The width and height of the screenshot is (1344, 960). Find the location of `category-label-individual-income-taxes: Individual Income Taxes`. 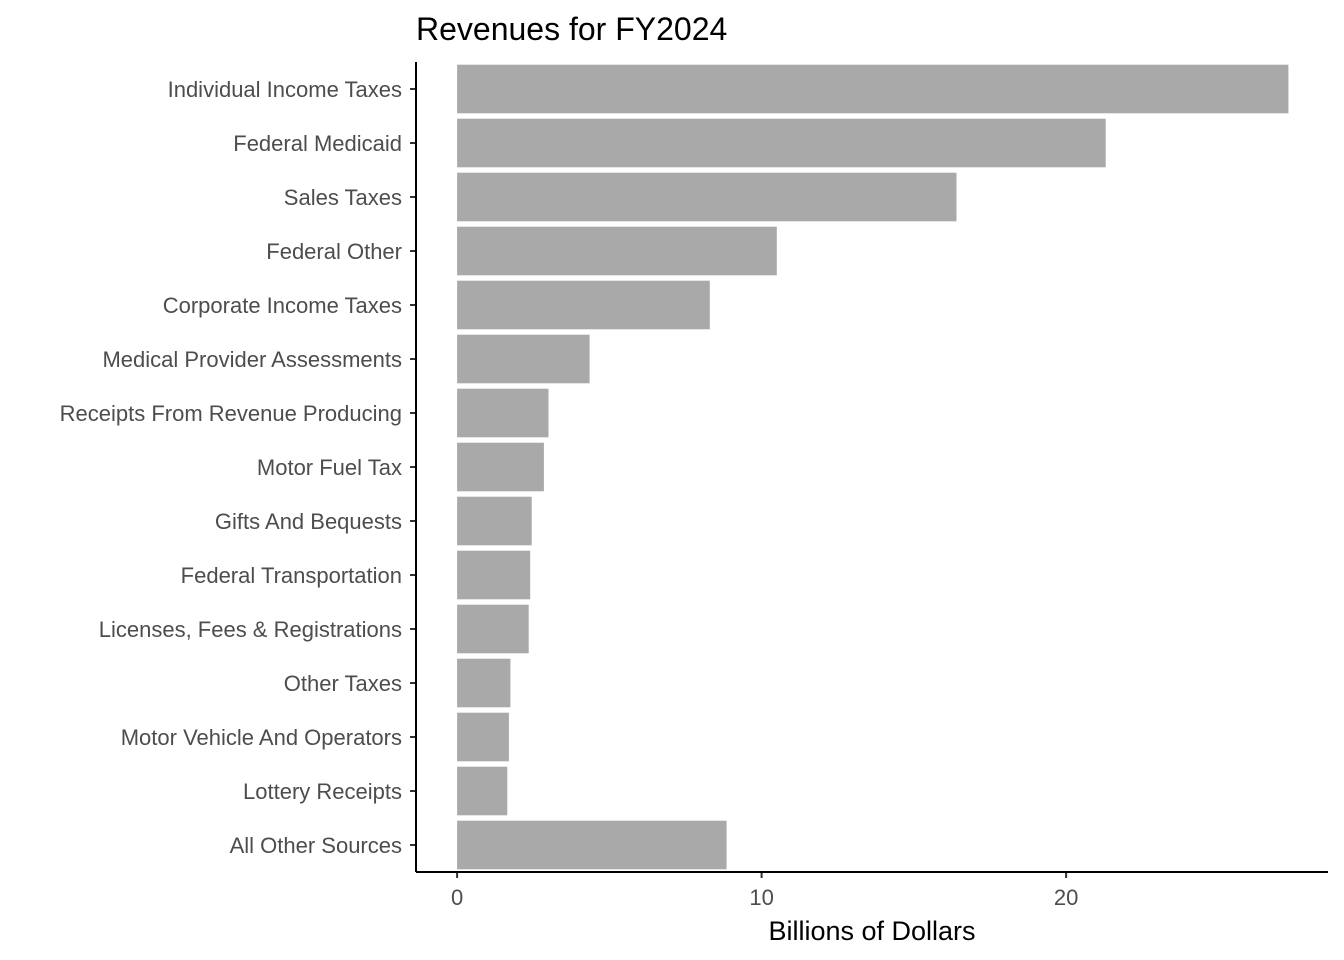

category-label-individual-income-taxes: Individual Income Taxes is located at coordinates (285, 89).